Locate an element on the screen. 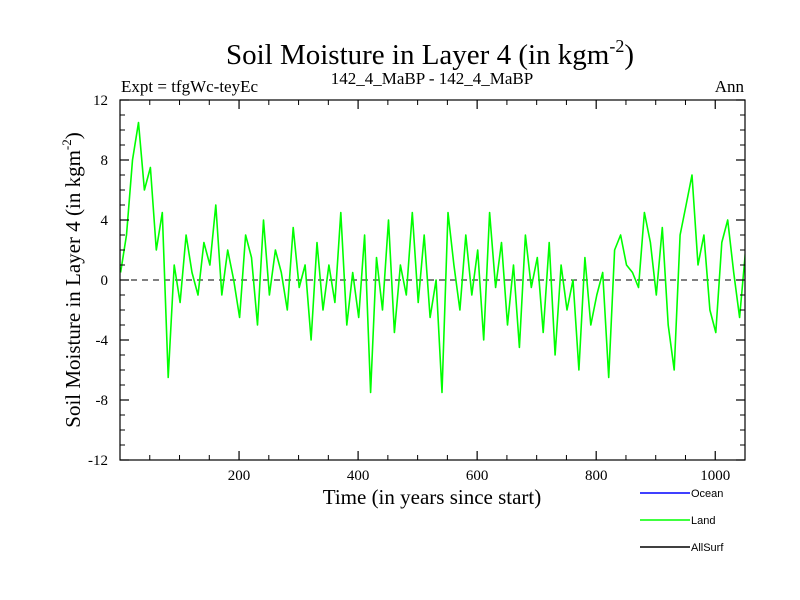  y-tick-label: 4 is located at coordinates (105, 221).